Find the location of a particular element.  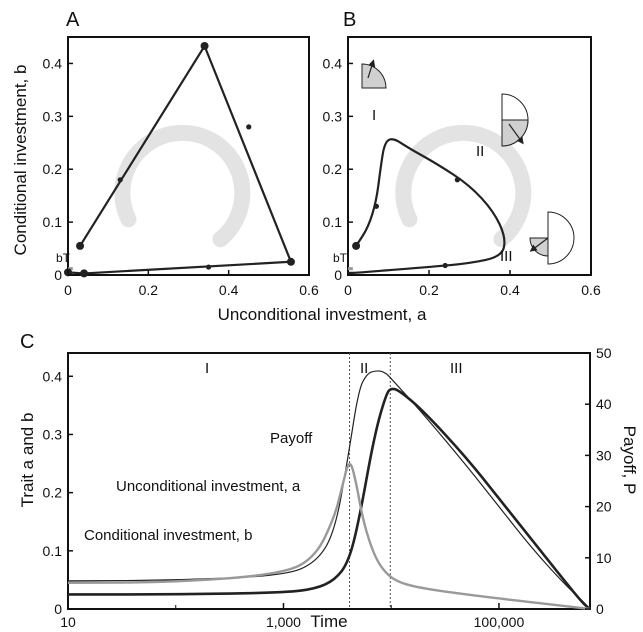

x-tick-label: 100,000 is located at coordinates (499, 622).